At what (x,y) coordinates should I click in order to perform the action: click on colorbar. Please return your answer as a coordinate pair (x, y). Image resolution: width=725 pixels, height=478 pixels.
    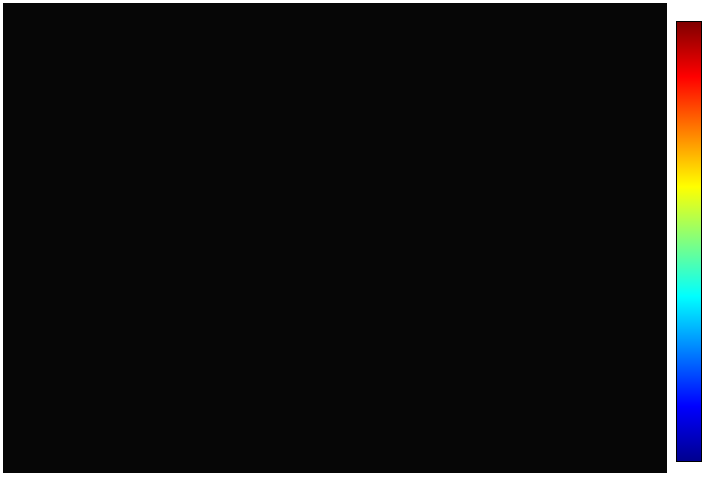
    Looking at the image, I should click on (689, 241).